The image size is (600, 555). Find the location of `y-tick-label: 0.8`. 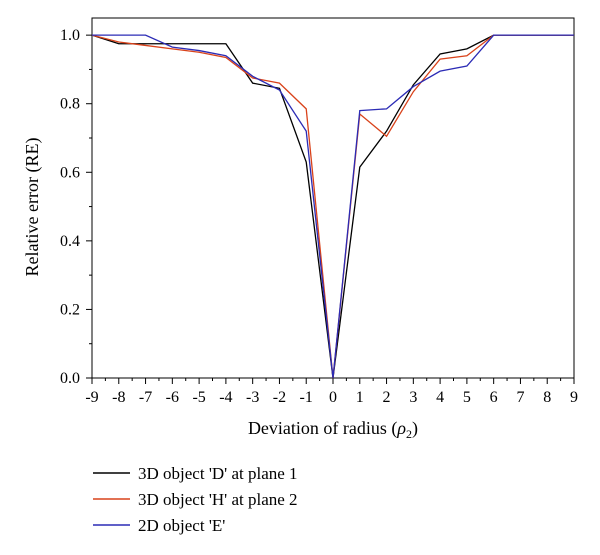

y-tick-label: 0.8 is located at coordinates (70, 104).